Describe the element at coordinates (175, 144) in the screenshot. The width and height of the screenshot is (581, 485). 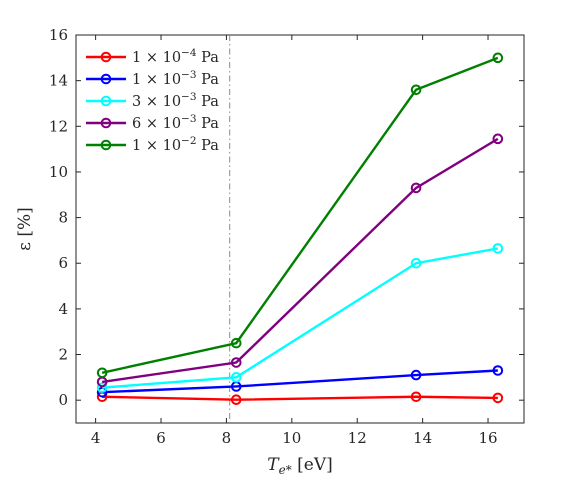
I see `legend-label: 1 × 10−2 Pa` at that location.